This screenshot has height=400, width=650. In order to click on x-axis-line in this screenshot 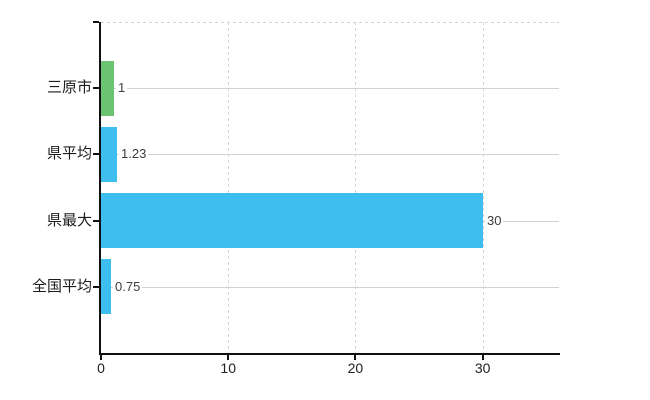, I will do `click(329, 354)`.